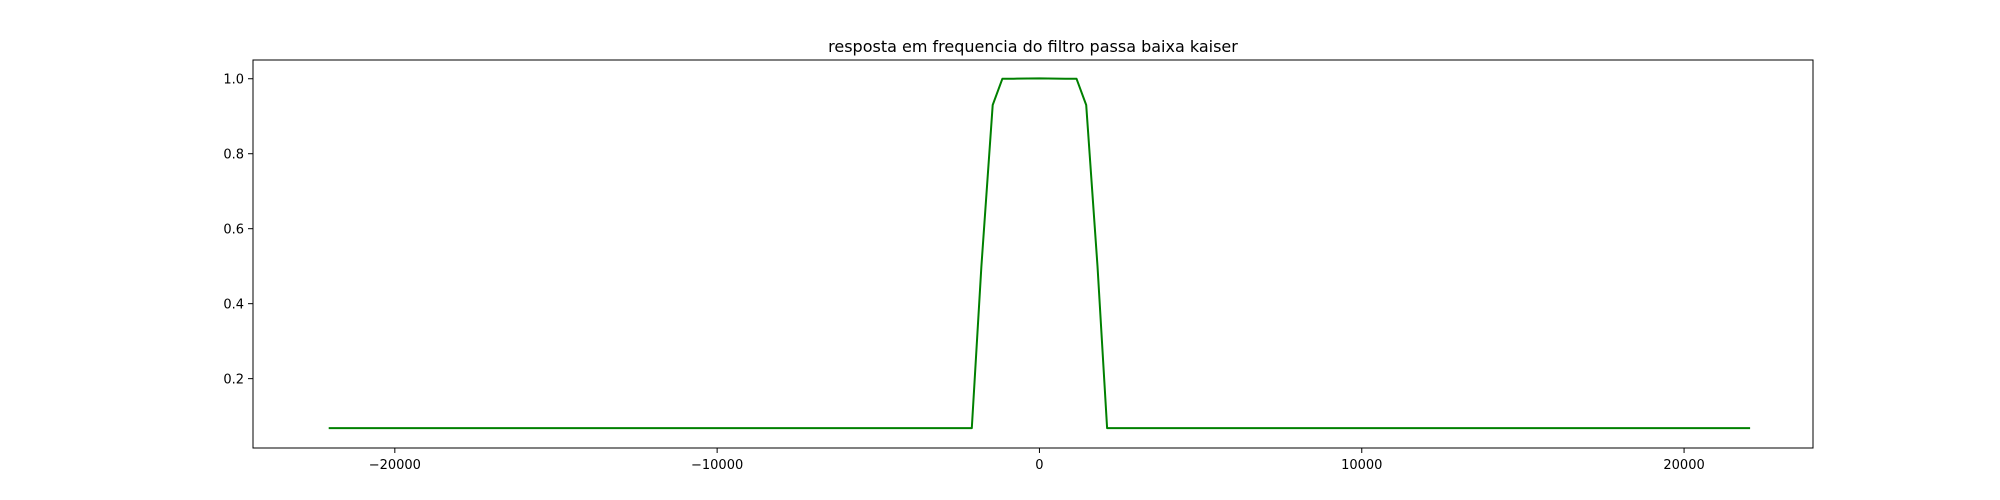  What do you see at coordinates (1039, 465) in the screenshot?
I see `x-tick-label: 0` at bounding box center [1039, 465].